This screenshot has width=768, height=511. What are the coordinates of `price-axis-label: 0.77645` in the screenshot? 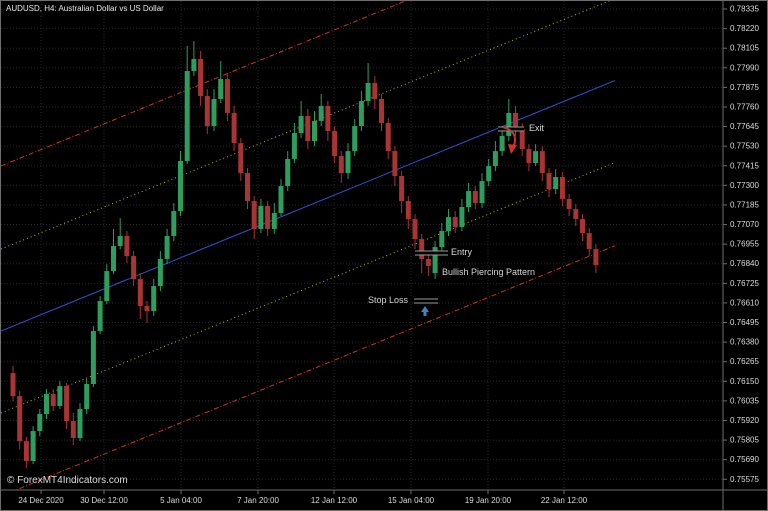 It's located at (744, 126).